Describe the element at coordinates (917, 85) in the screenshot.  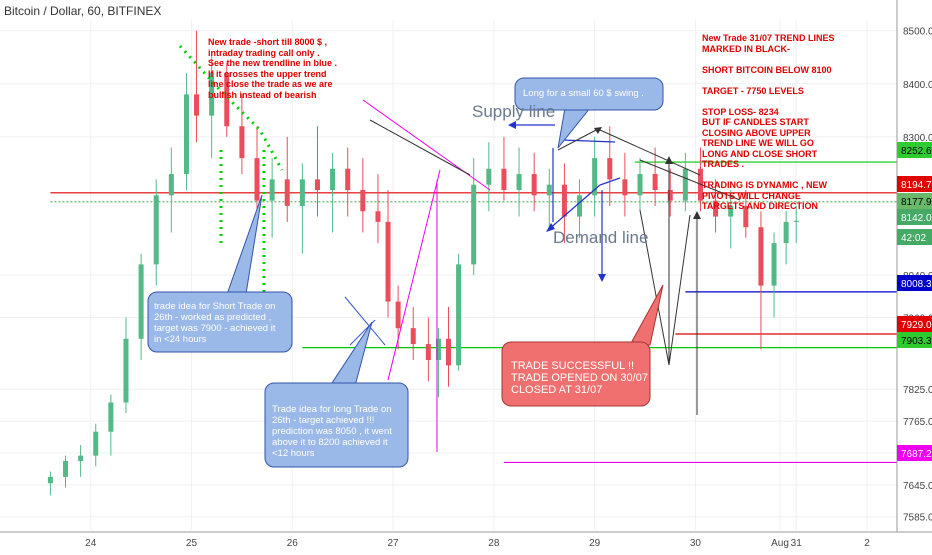
I see `y-tick-label: 8400.0` at that location.